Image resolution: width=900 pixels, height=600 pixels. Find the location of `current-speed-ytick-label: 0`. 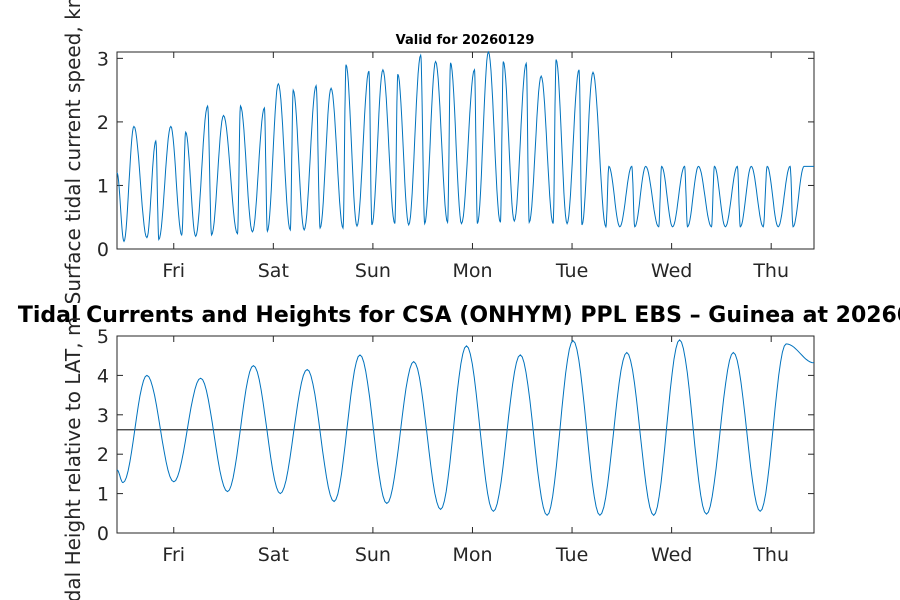

current-speed-ytick-label: 0 is located at coordinates (103, 250).